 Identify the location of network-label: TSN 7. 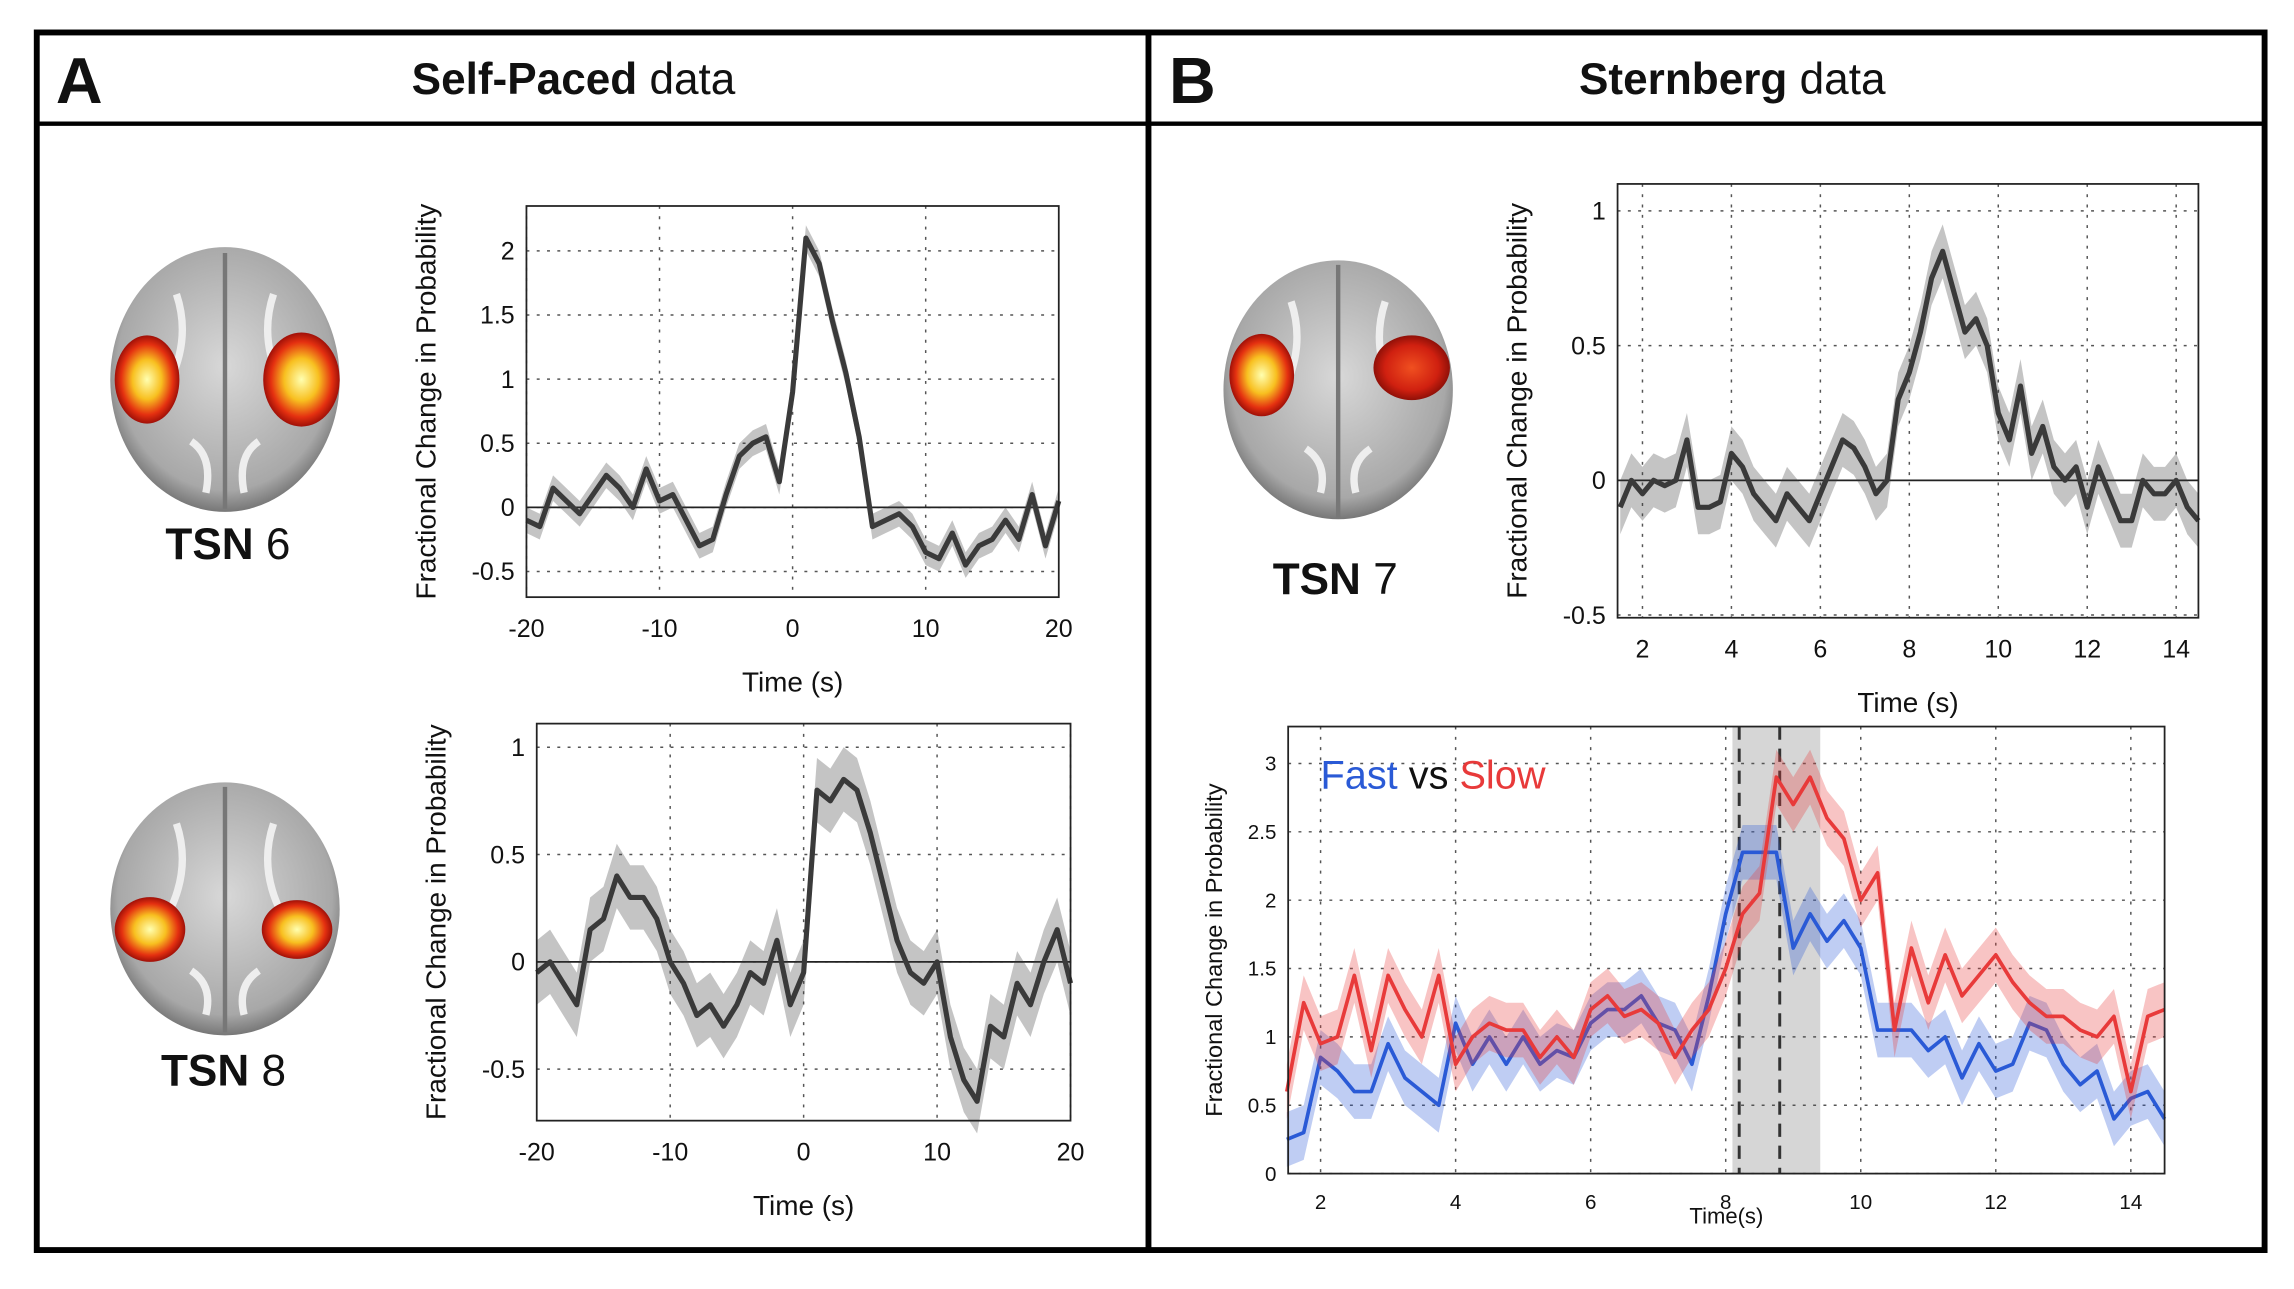
(1335, 579).